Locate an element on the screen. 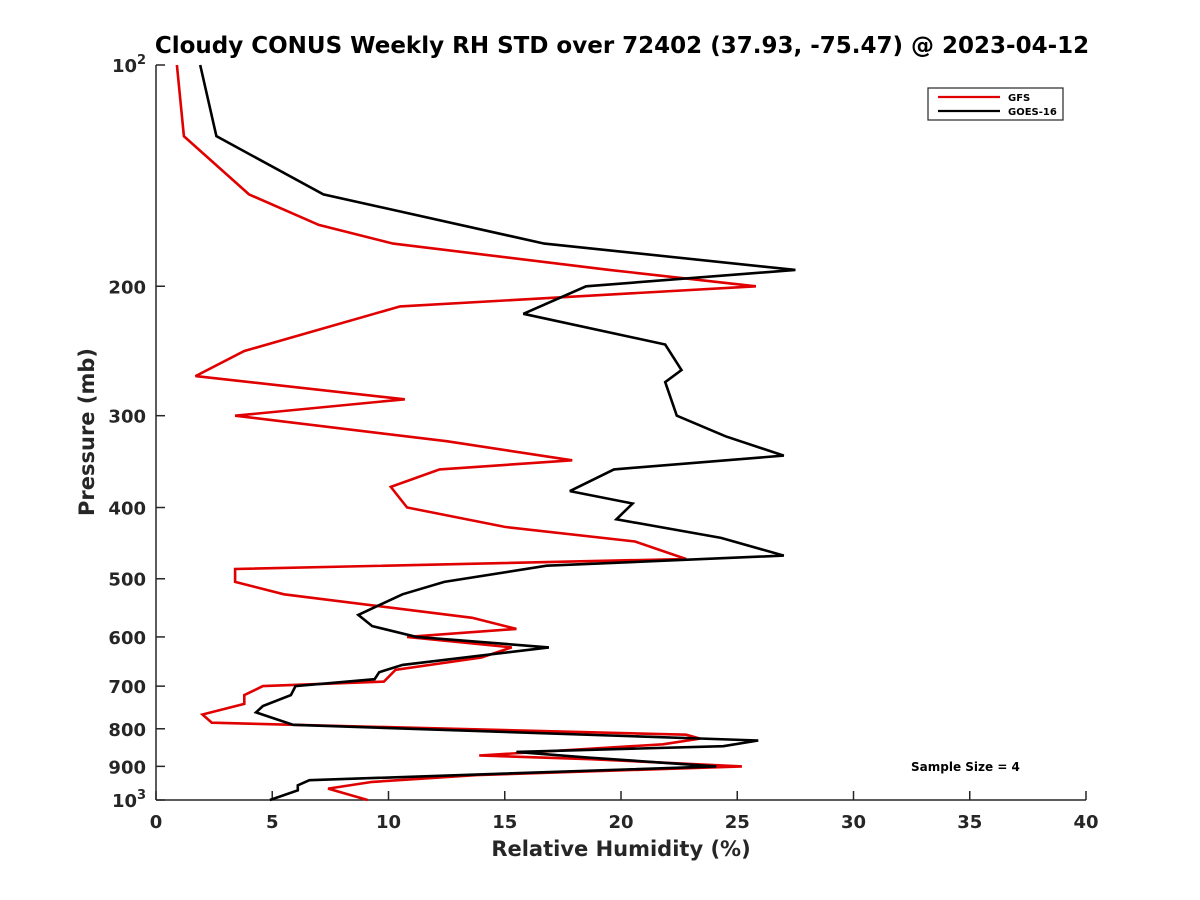 Image resolution: width=1200 pixels, height=900 pixels. y-tick-exponent: 2 is located at coordinates (141, 60).